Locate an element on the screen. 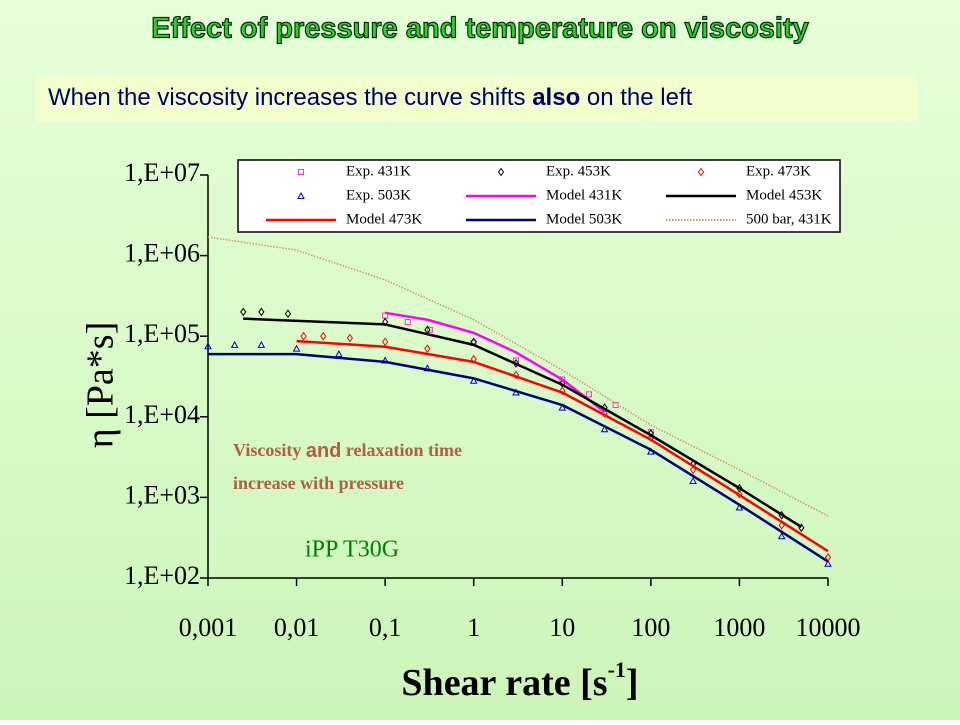 Image resolution: width=960 pixels, height=725 pixels. x-tick-label: 10000 is located at coordinates (828, 627).